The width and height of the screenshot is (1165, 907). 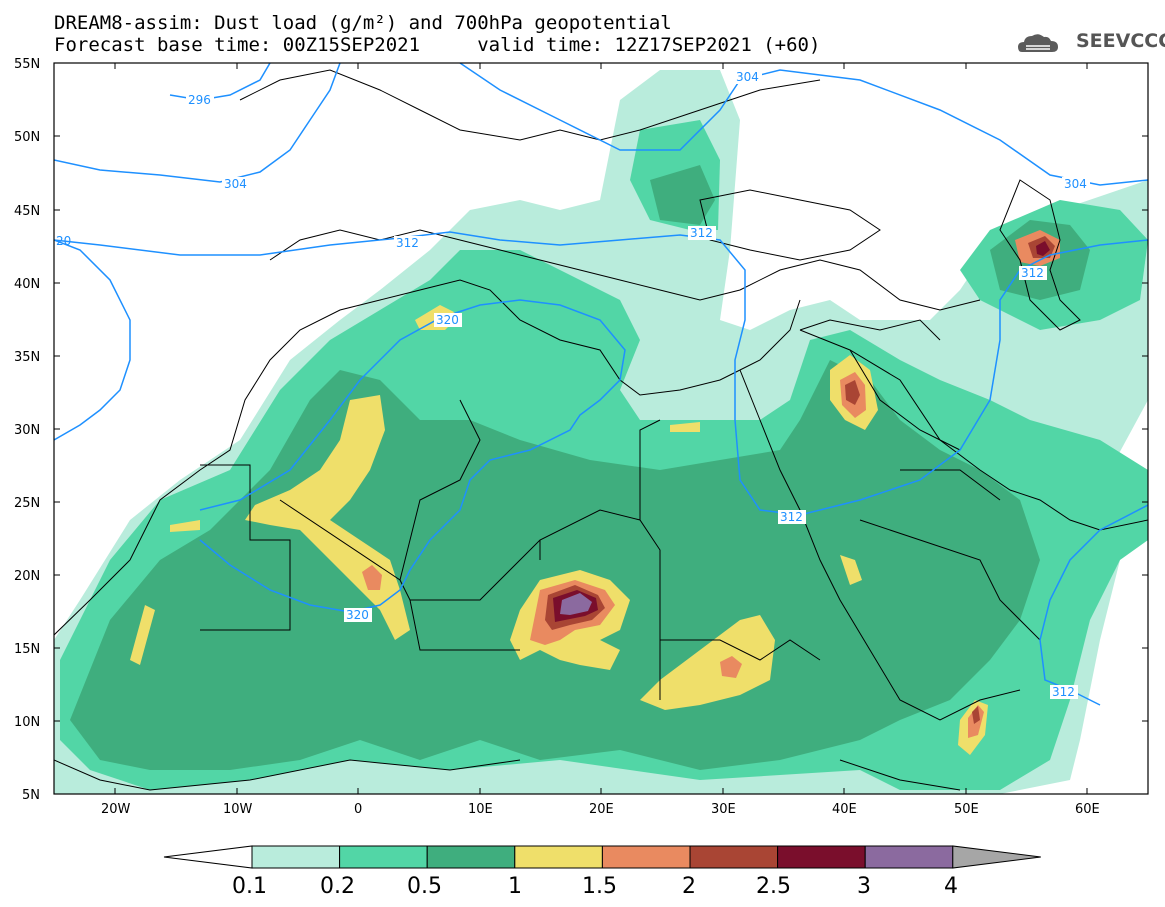 What do you see at coordinates (707, 662) in the screenshot?
I see `dust-level-1-sudan` at bounding box center [707, 662].